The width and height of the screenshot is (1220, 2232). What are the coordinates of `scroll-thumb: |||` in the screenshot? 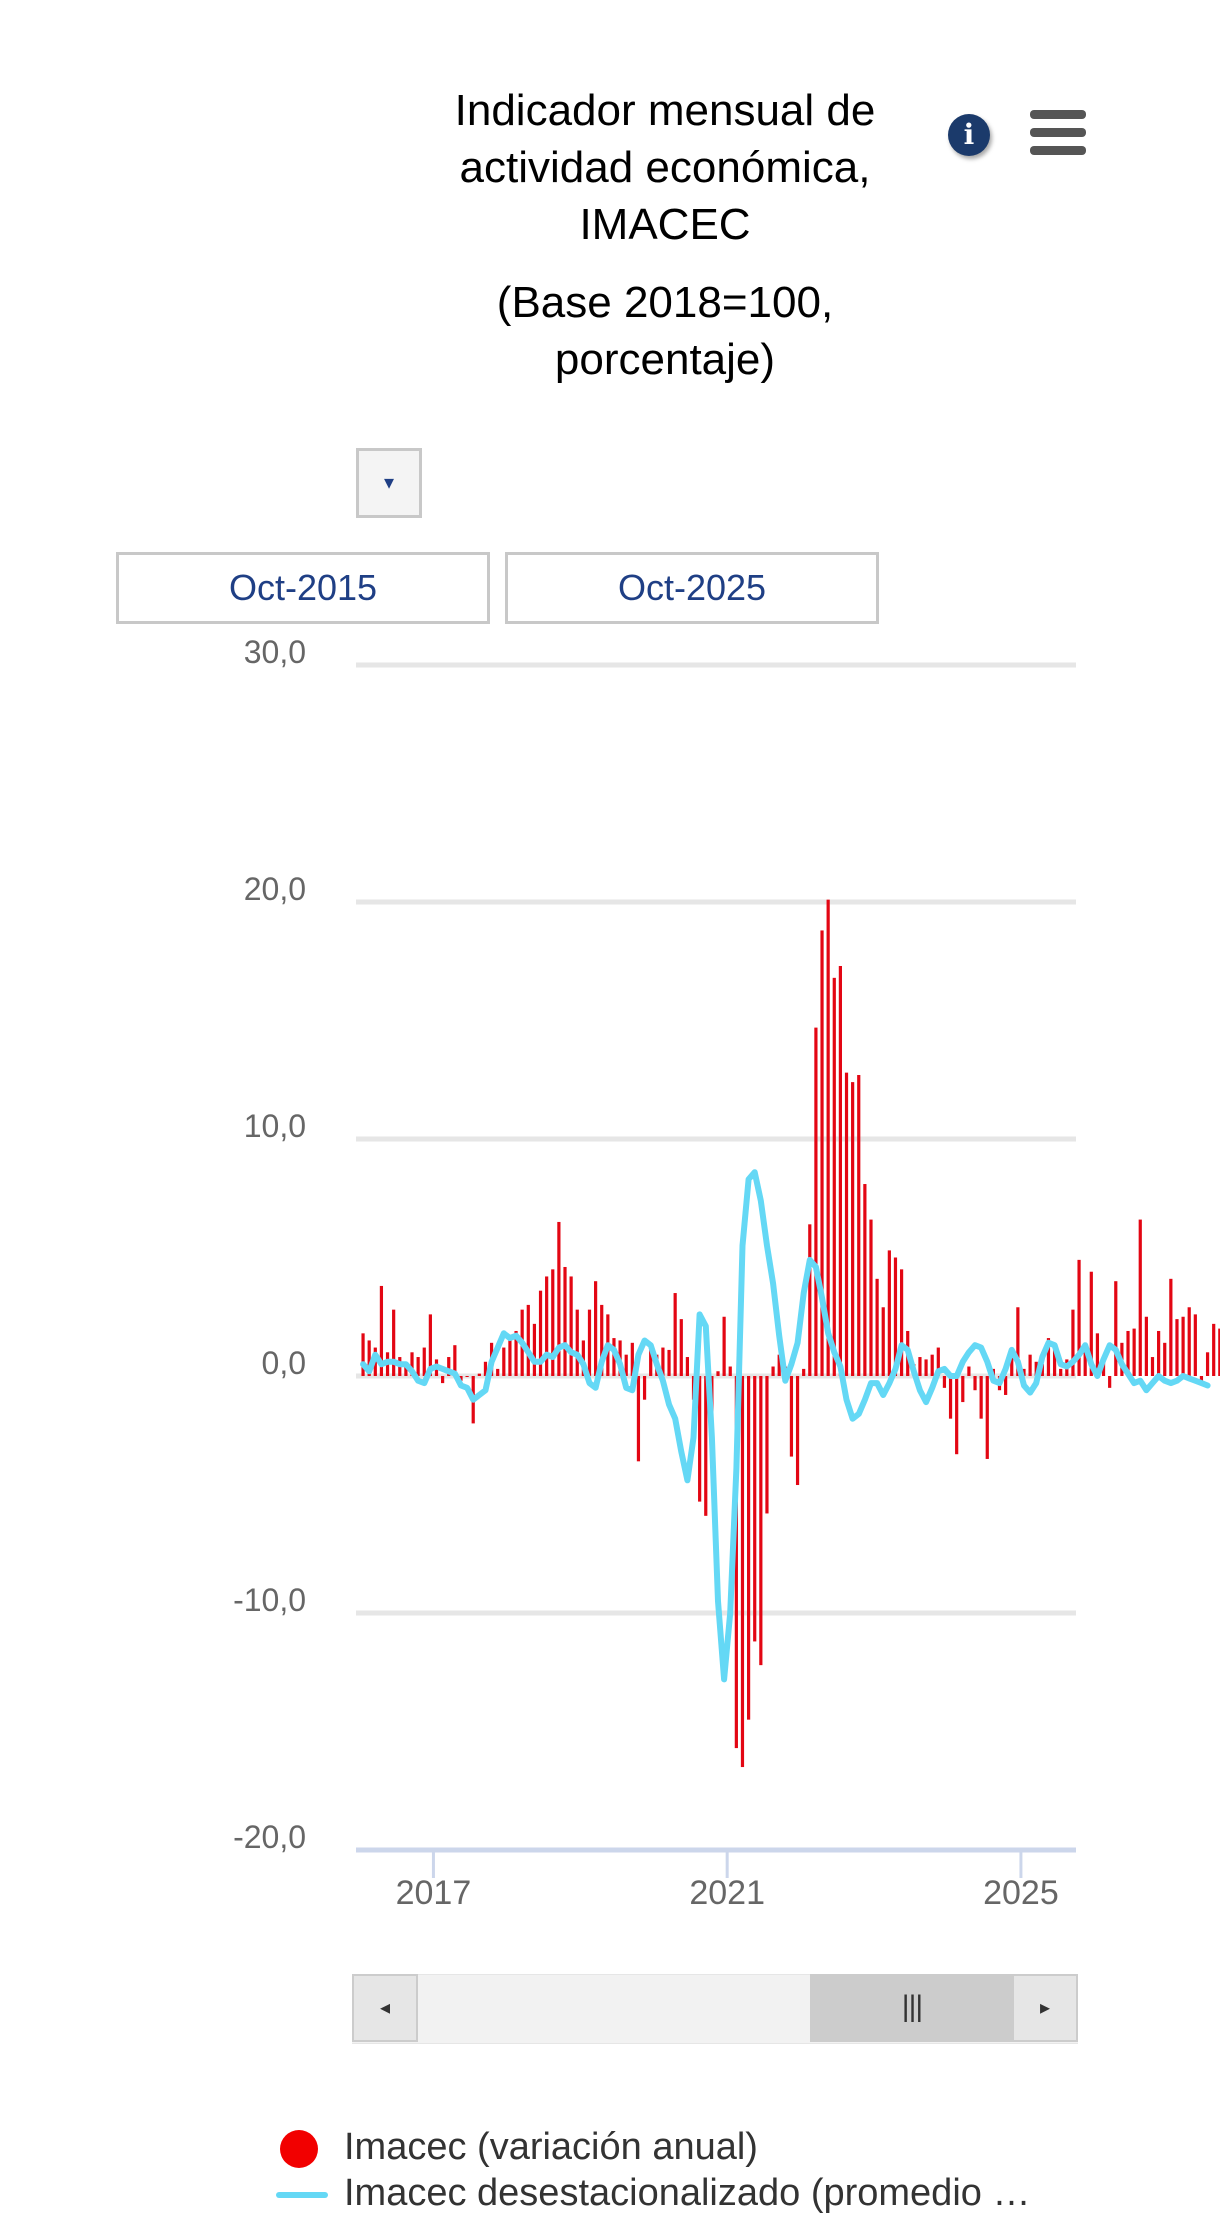 It's located at (912, 2008).